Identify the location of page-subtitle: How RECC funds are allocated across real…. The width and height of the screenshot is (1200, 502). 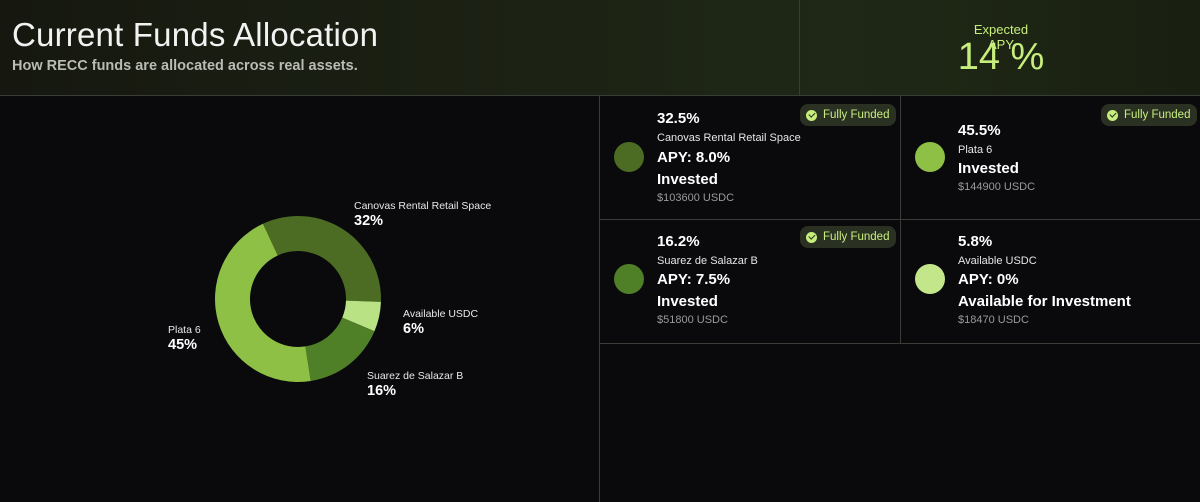
(185, 66).